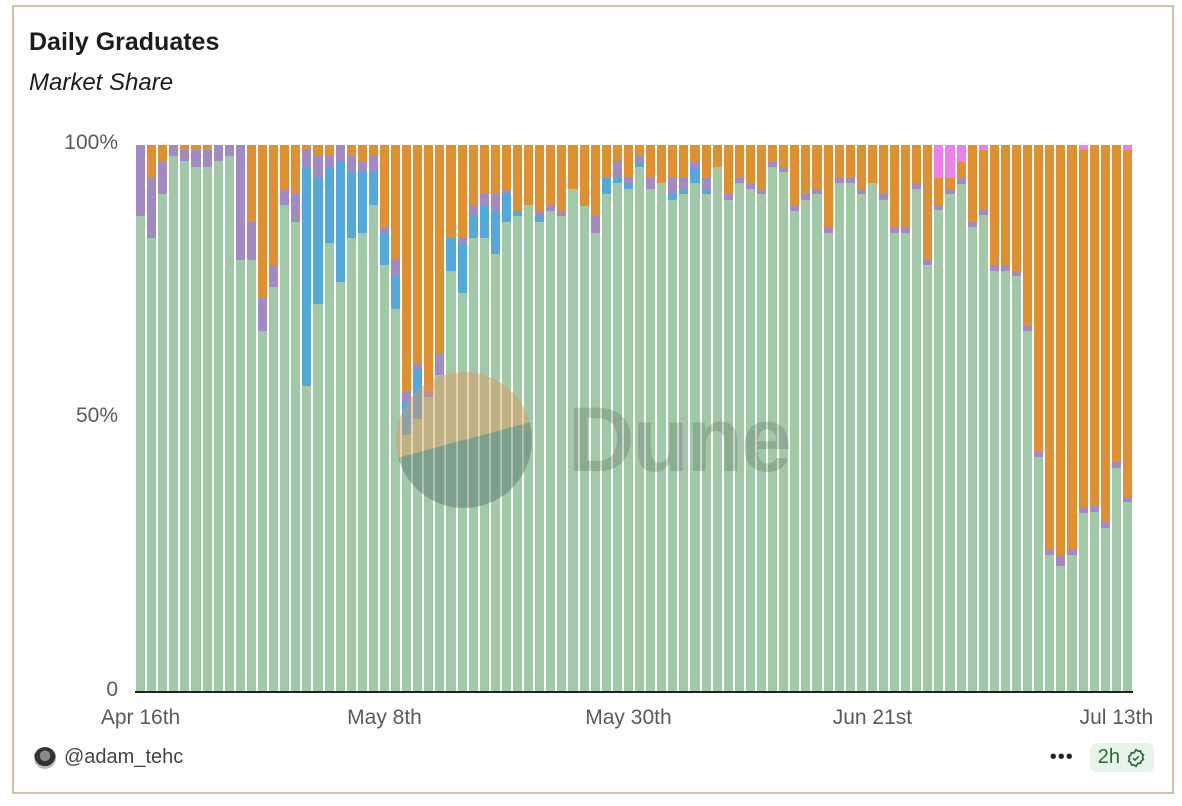  What do you see at coordinates (108, 757) in the screenshot?
I see `author-link: @adam_tehc` at bounding box center [108, 757].